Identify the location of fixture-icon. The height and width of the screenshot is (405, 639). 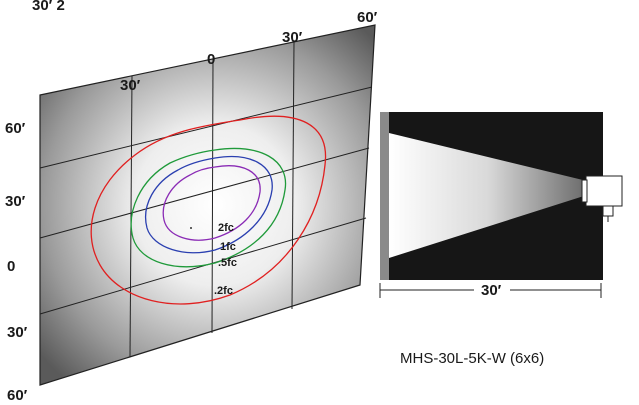
(602, 198).